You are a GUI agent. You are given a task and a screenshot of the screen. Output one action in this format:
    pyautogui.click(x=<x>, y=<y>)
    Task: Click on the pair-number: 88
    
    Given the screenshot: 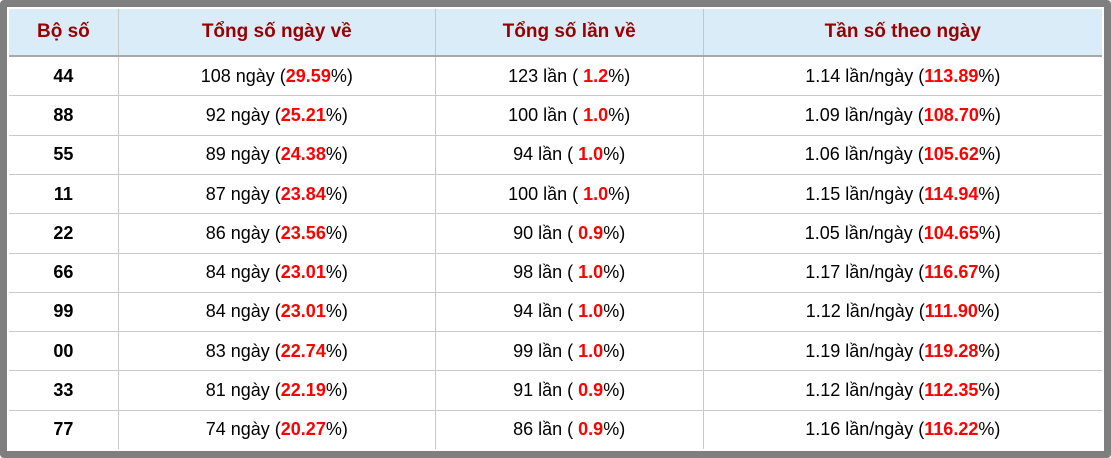 What is the action you would take?
    pyautogui.click(x=64, y=115)
    